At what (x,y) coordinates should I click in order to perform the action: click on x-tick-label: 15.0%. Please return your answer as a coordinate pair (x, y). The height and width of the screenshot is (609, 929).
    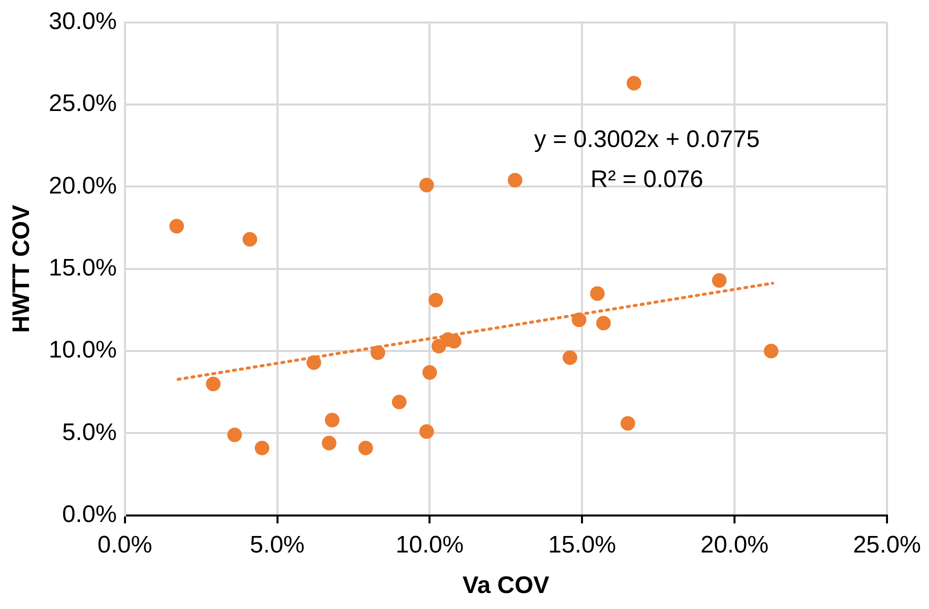
    Looking at the image, I should click on (582, 544).